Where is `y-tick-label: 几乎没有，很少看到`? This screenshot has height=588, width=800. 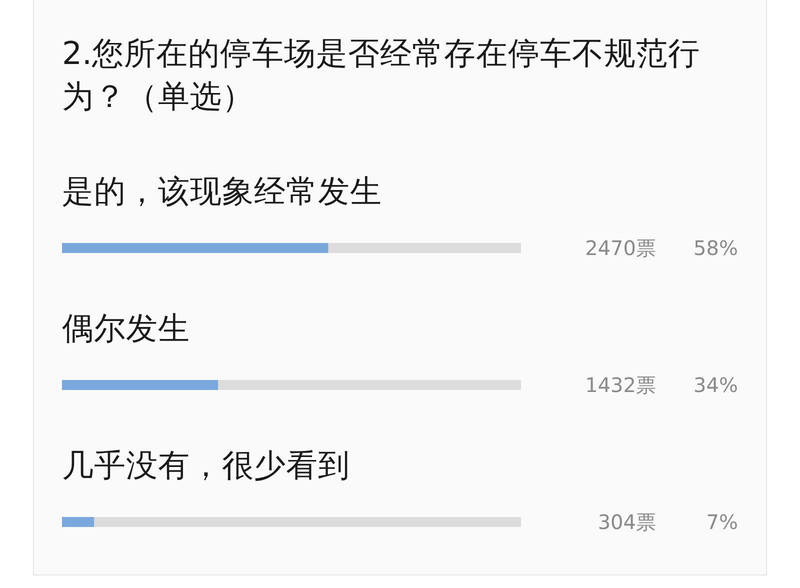
y-tick-label: 几乎没有，很少看到 is located at coordinates (206, 466).